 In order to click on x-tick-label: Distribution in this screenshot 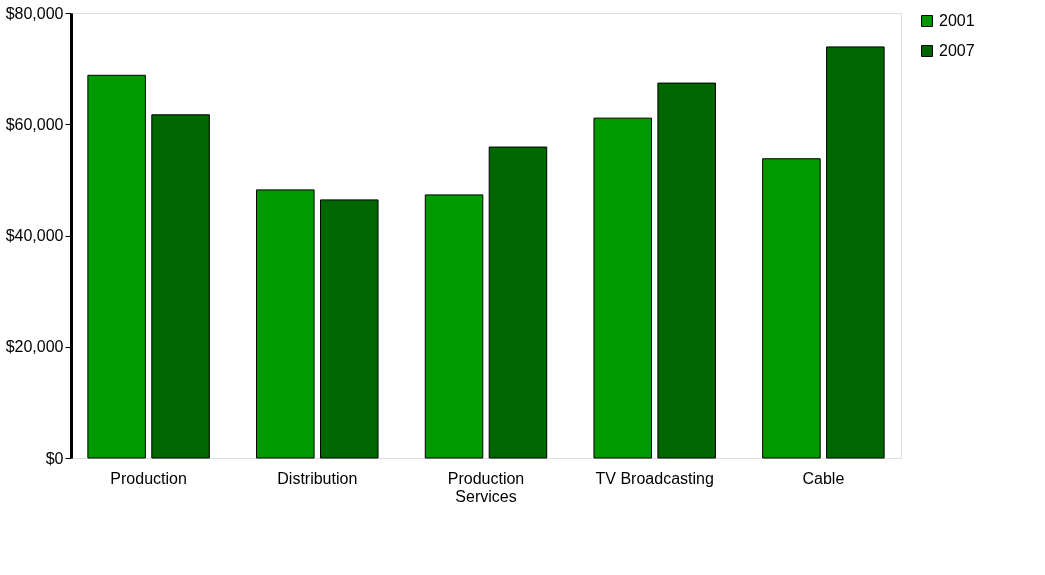, I will do `click(317, 478)`.